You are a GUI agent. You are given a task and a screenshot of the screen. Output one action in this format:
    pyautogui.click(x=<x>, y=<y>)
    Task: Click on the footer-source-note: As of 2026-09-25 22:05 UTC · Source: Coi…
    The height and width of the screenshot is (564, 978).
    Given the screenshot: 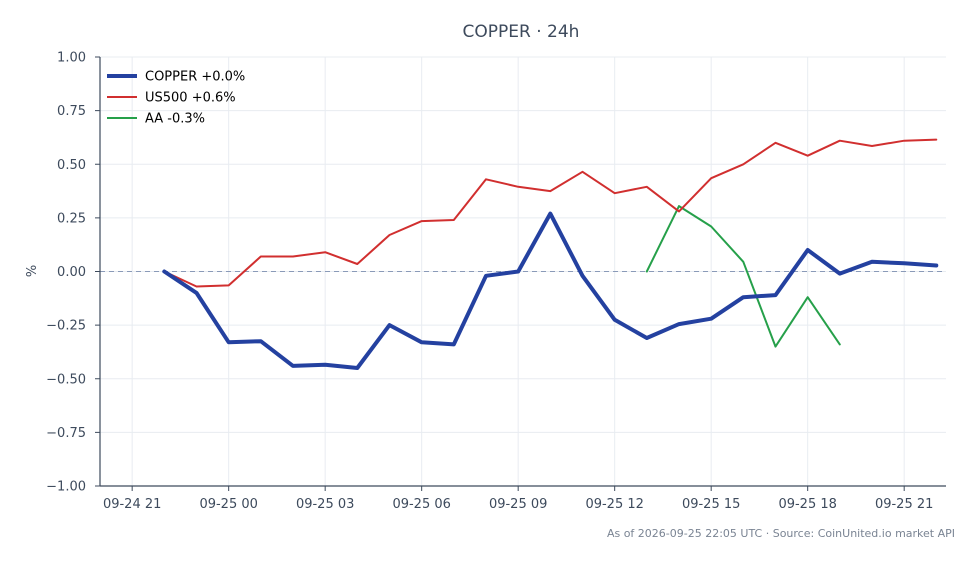 What is the action you would take?
    pyautogui.click(x=781, y=533)
    